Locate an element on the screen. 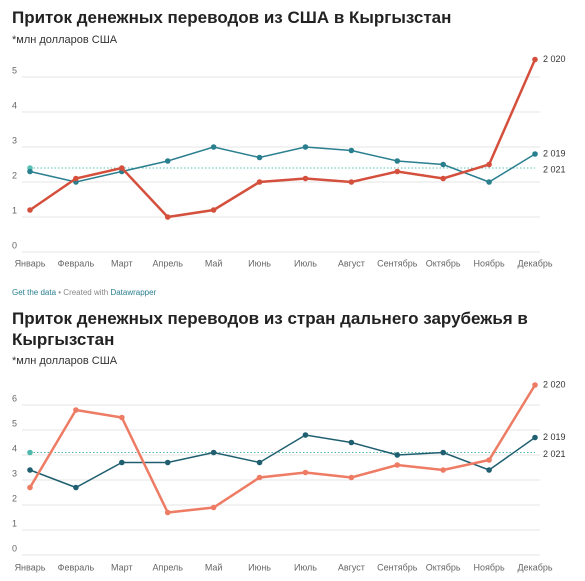 This screenshot has width=585, height=581. x-tick-label: Январь is located at coordinates (30, 567).